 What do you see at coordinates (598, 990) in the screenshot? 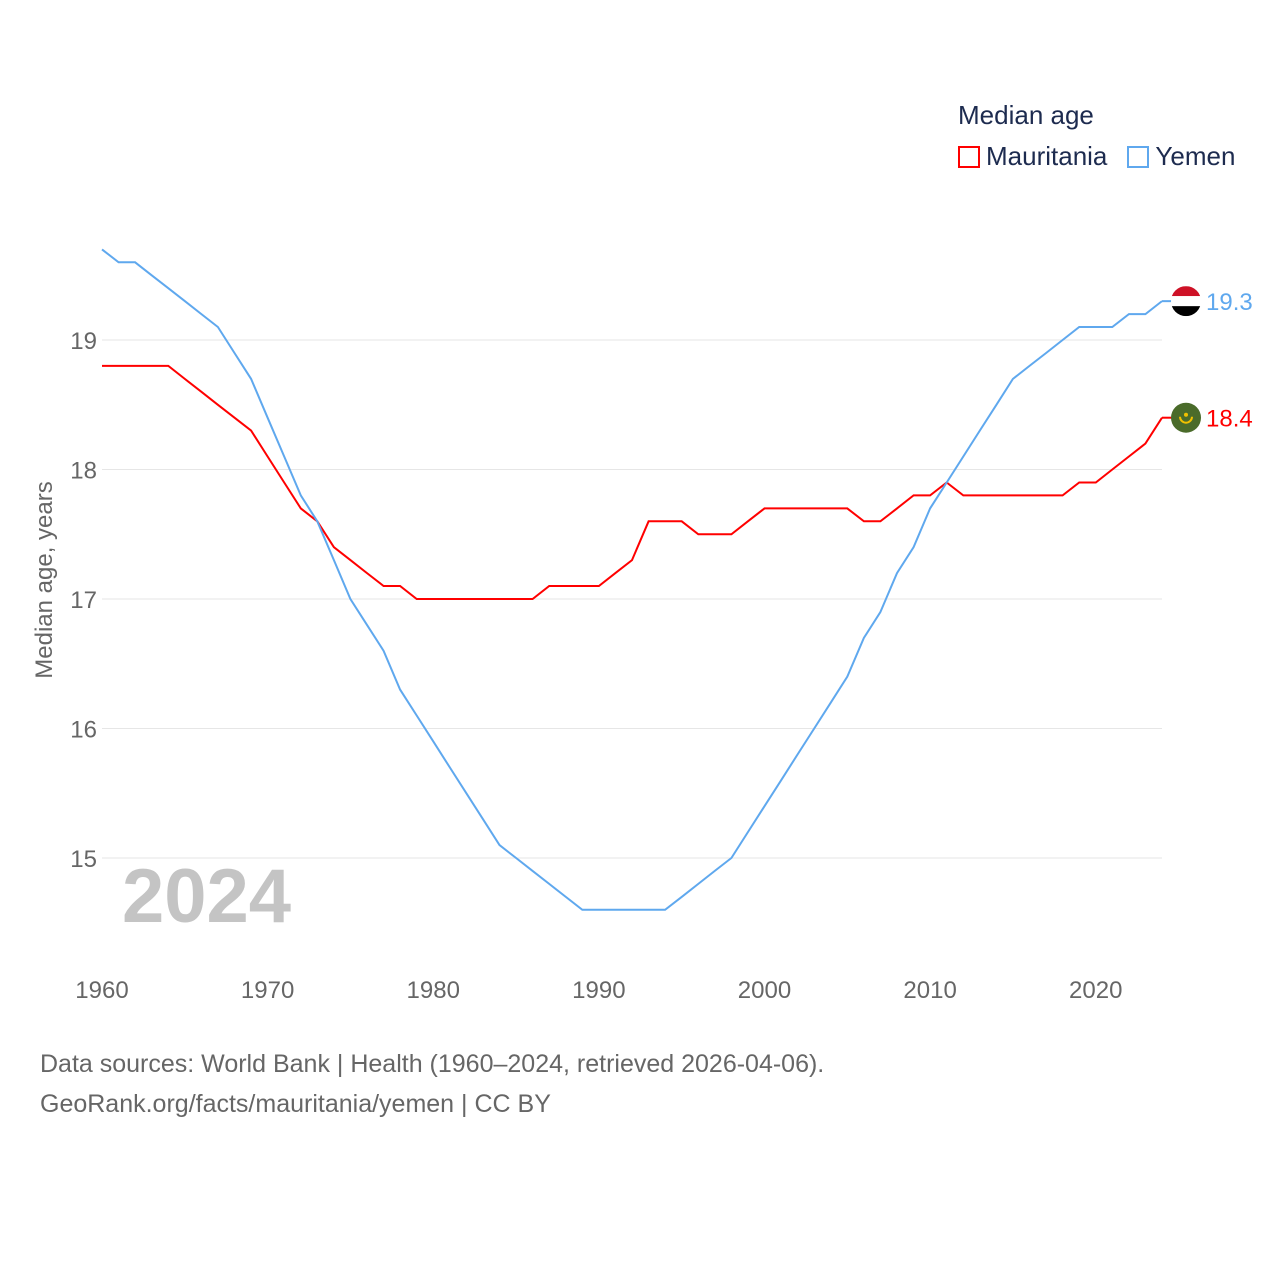
I see `x-tick-label: 1990` at bounding box center [598, 990].